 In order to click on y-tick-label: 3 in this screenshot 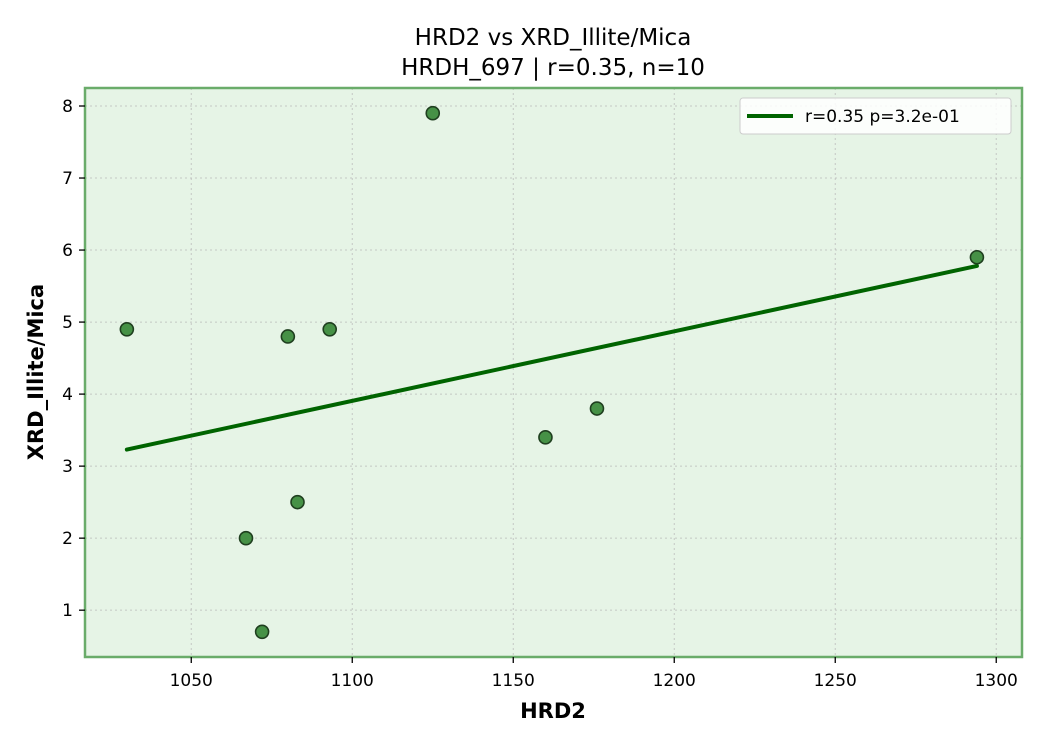, I will do `click(67, 467)`.